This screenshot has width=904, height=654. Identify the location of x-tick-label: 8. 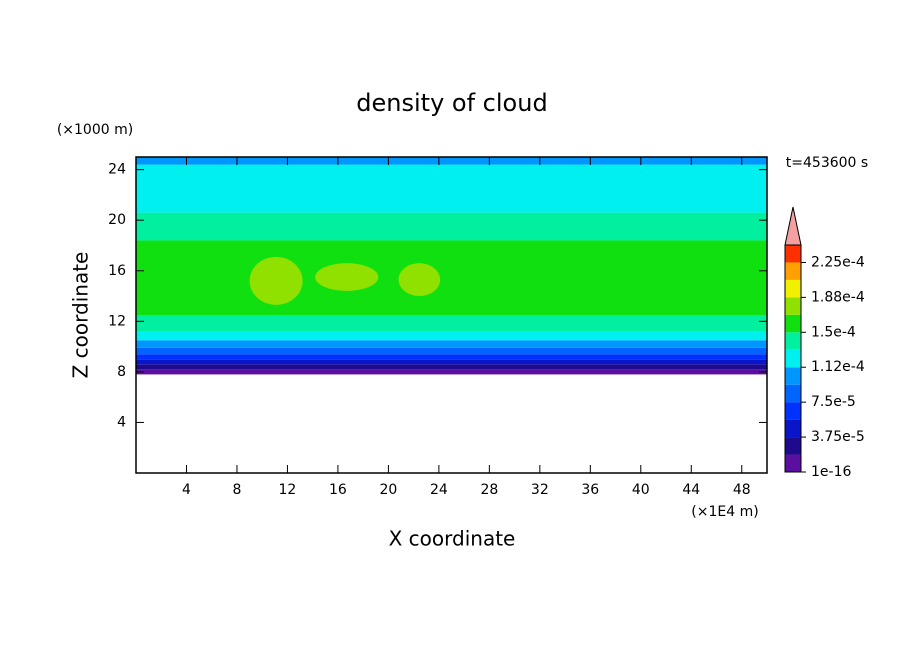
(236, 490).